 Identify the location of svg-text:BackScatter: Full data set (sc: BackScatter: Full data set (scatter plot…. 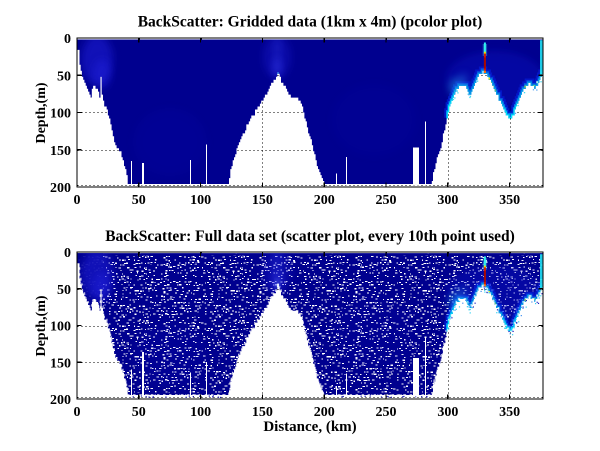
(310, 236).